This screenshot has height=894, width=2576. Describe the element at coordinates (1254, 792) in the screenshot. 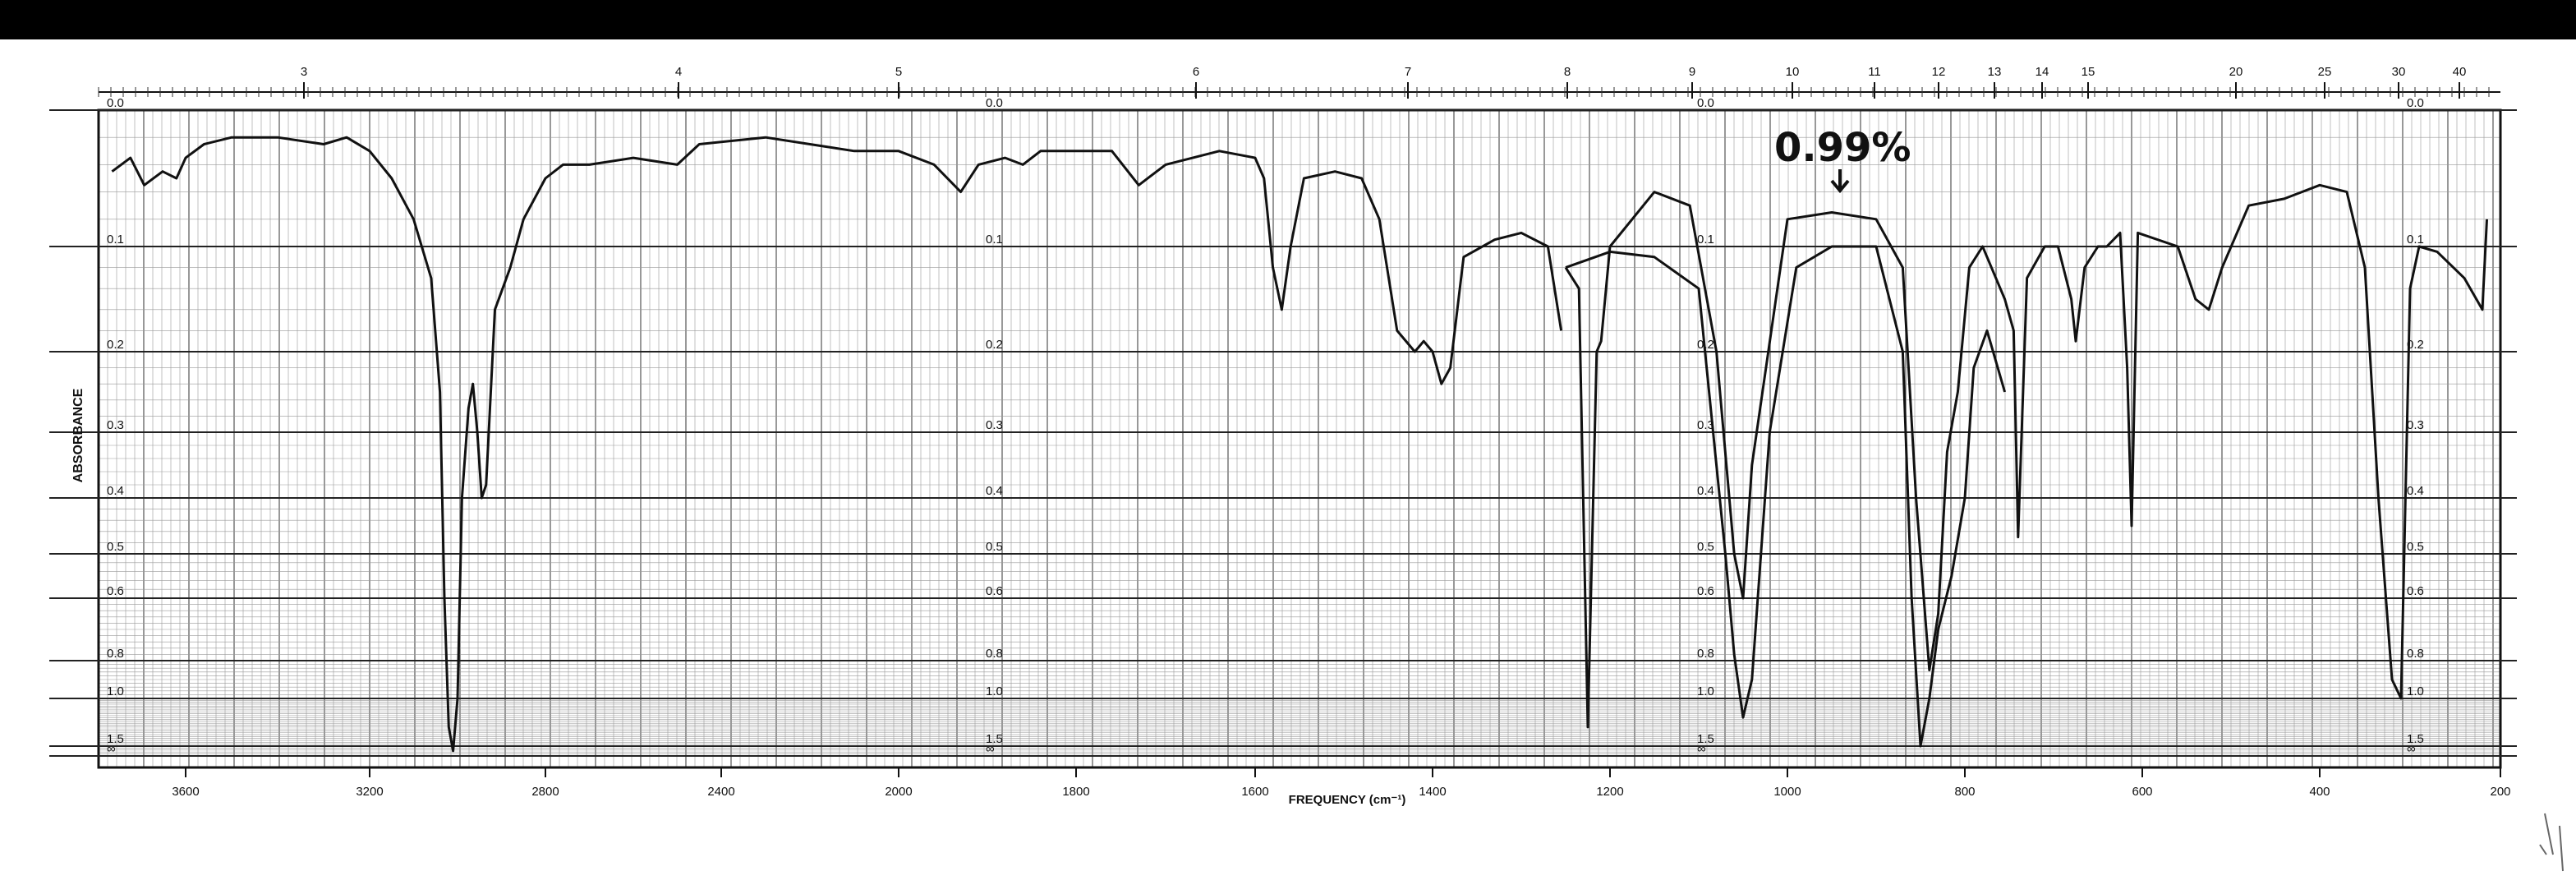

I see `frequency-tick-label: 1600` at that location.